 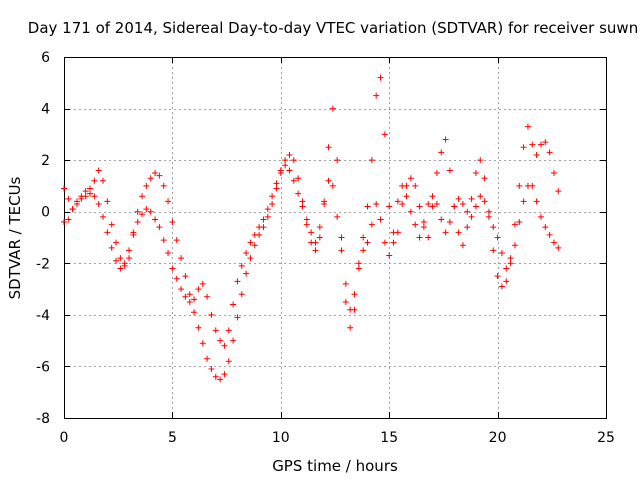 I want to click on x-tick-label: 20, so click(x=498, y=438).